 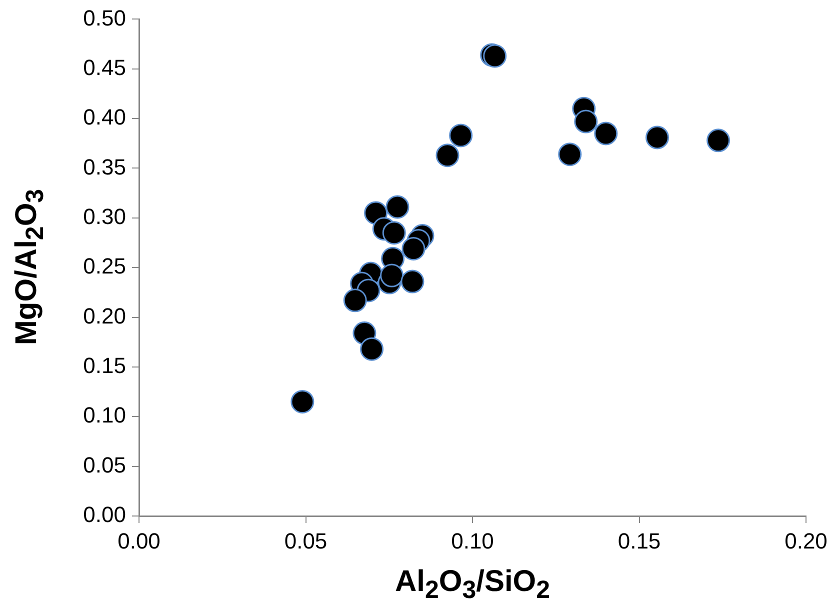 What do you see at coordinates (104, 465) in the screenshot?
I see `y-tick-label: 0.05` at bounding box center [104, 465].